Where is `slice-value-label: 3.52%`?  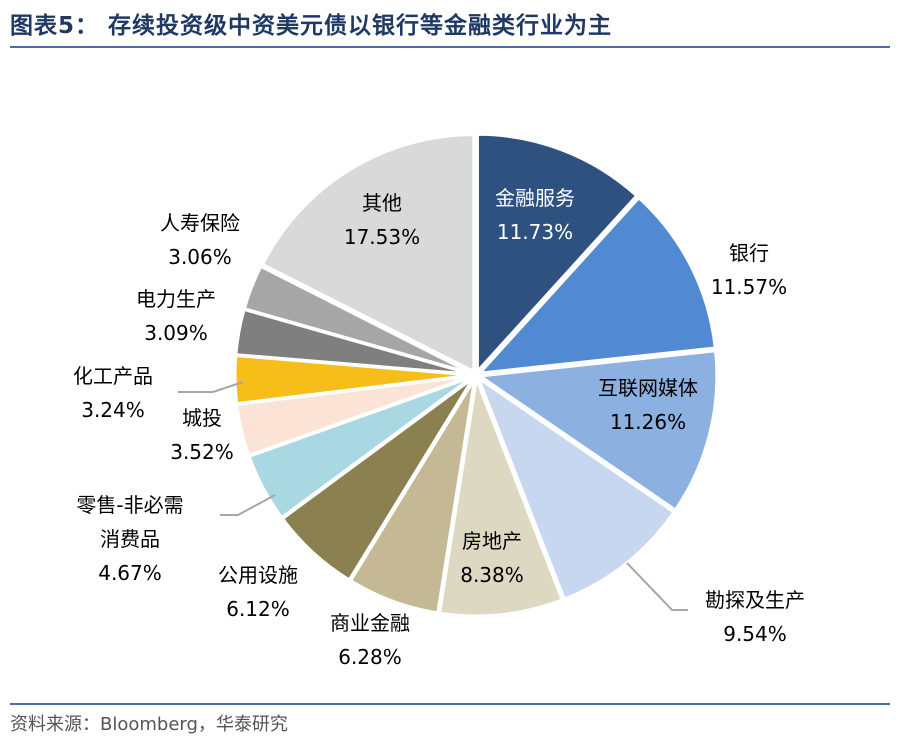 slice-value-label: 3.52% is located at coordinates (202, 452).